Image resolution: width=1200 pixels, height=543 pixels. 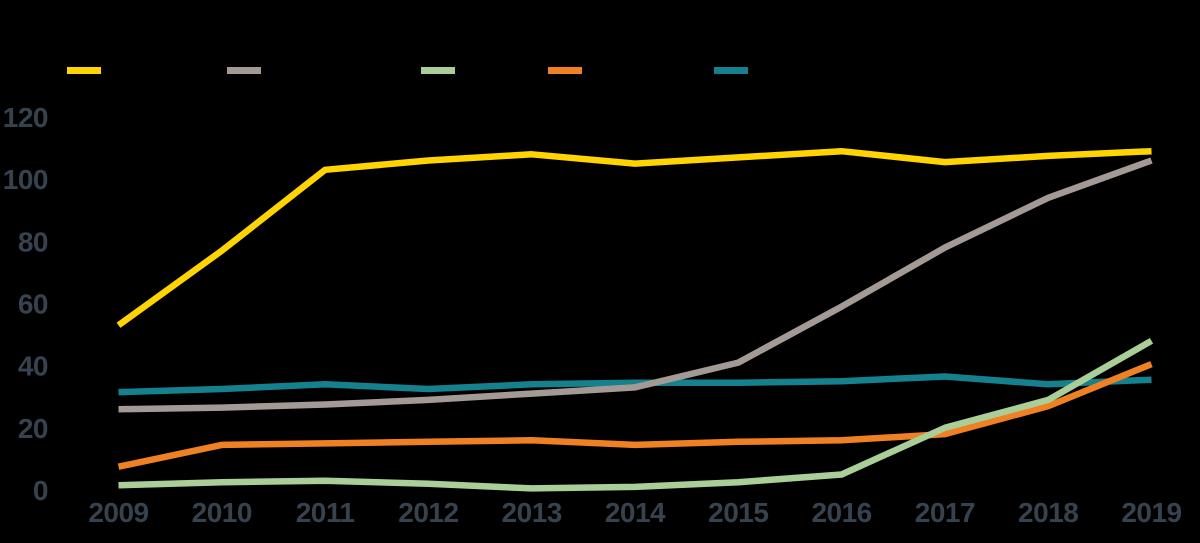 What do you see at coordinates (244, 70) in the screenshot?
I see `legend-swatch-gray` at bounding box center [244, 70].